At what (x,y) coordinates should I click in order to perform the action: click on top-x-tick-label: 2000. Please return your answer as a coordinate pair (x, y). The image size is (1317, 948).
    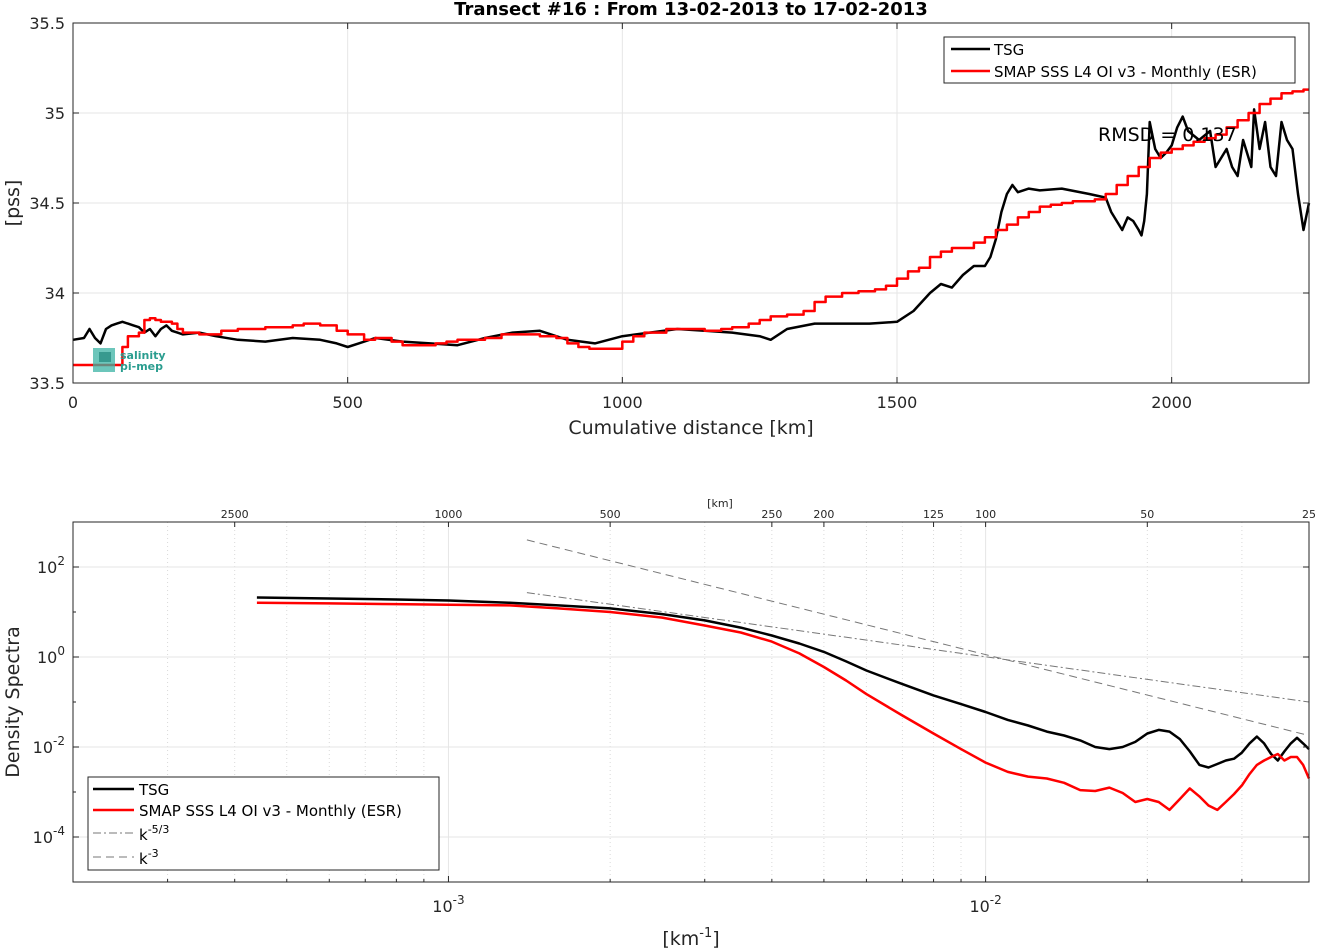
    Looking at the image, I should click on (1171, 402).